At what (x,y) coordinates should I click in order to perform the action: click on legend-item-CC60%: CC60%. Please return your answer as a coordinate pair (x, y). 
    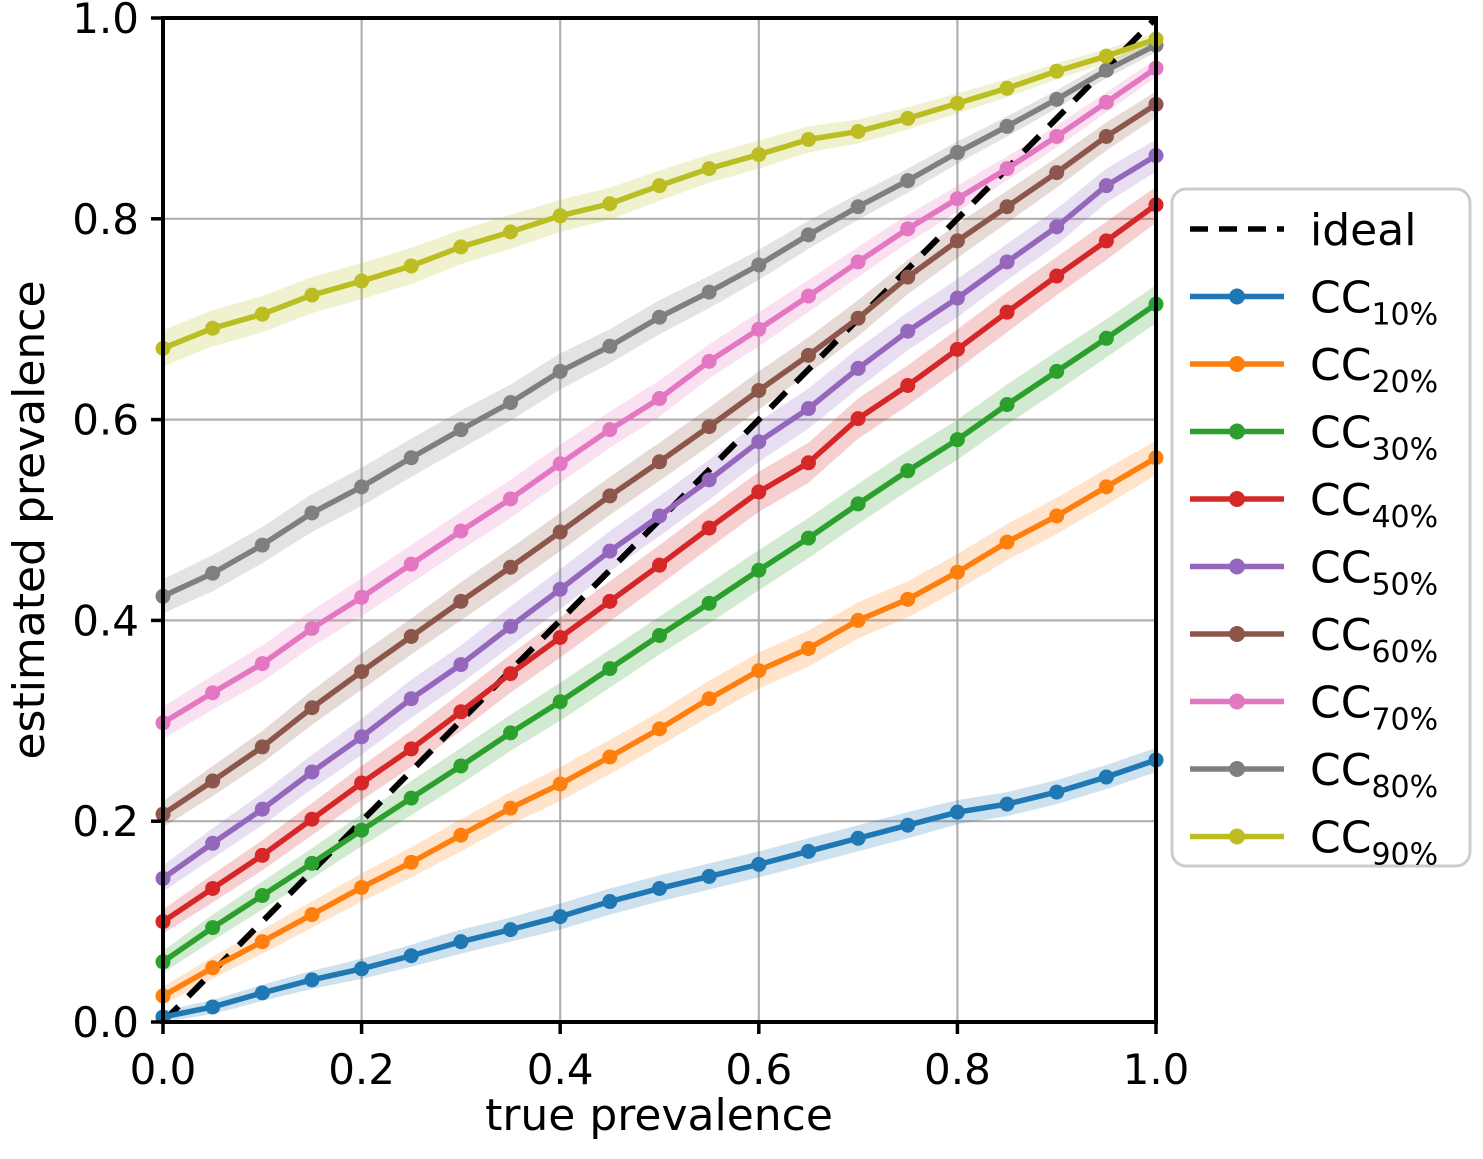
    Looking at the image, I should click on (1314, 640).